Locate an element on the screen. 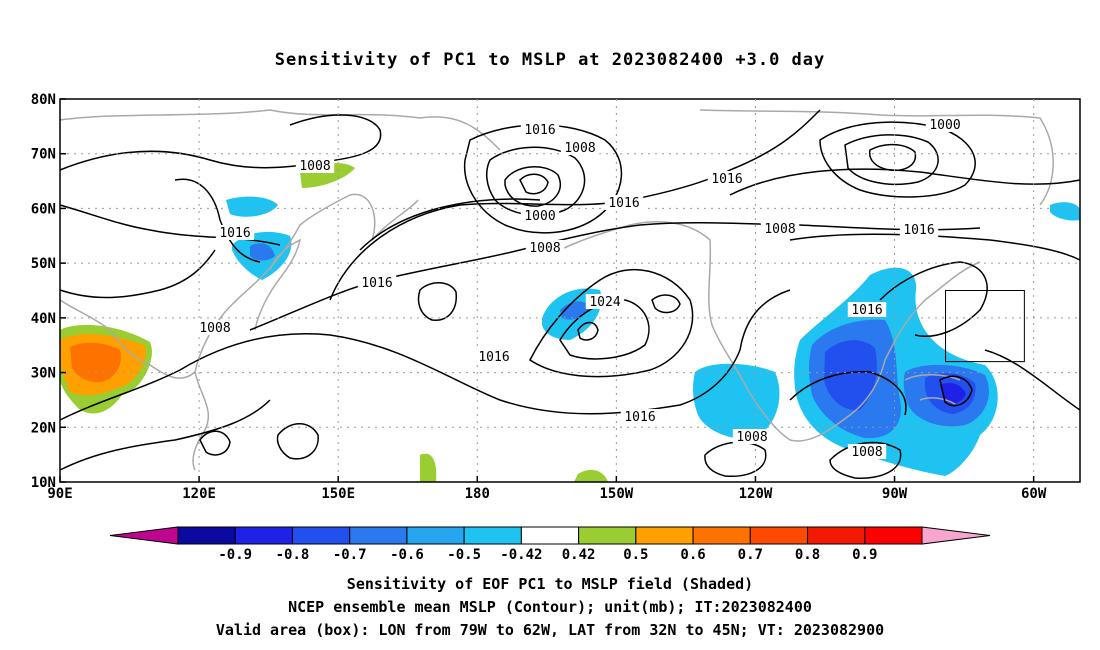 Image resolution: width=1100 pixels, height=650 pixels. contour-label: 1024 is located at coordinates (604, 302).